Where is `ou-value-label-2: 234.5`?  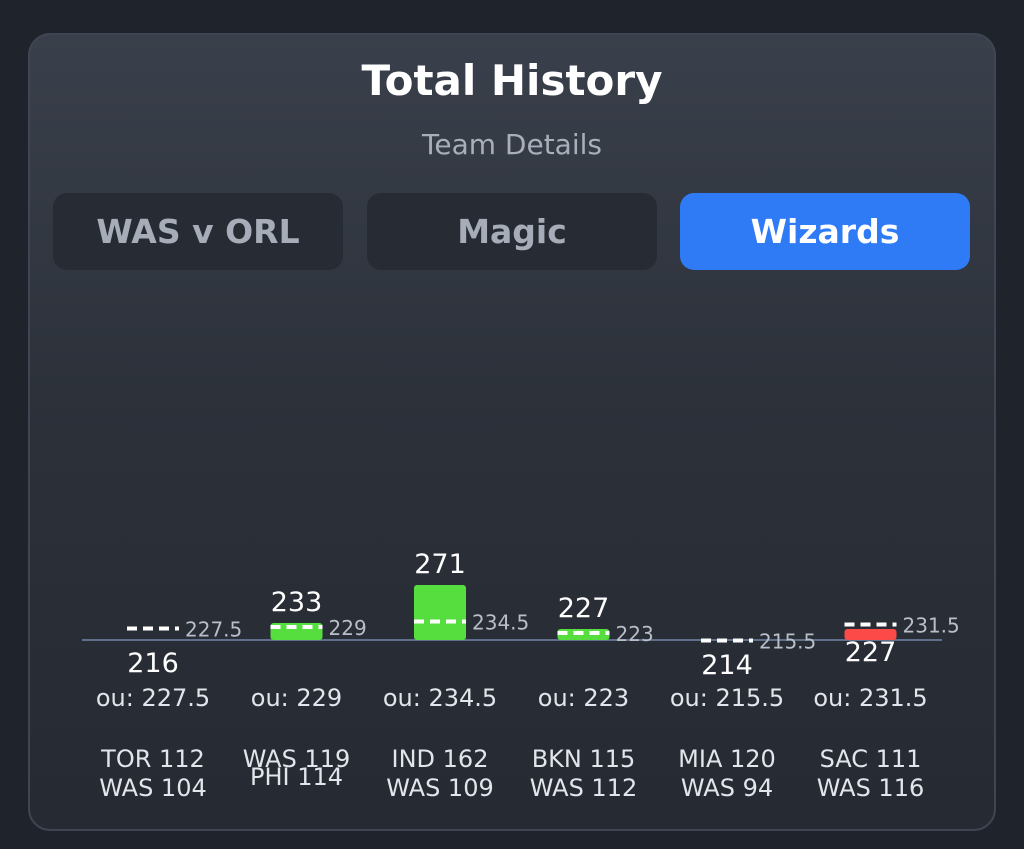 ou-value-label-2: 234.5 is located at coordinates (500, 623).